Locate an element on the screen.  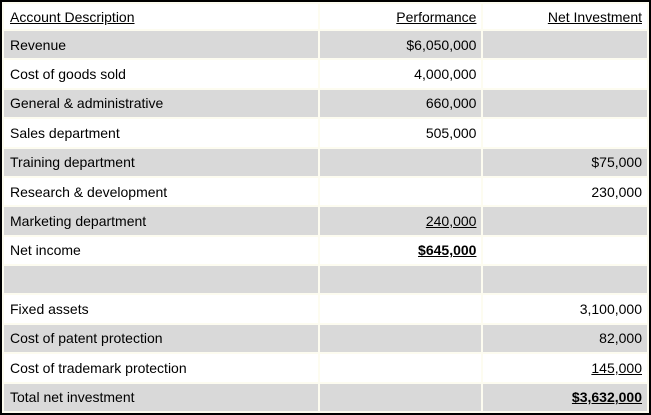
spacer-row is located at coordinates (325, 280).